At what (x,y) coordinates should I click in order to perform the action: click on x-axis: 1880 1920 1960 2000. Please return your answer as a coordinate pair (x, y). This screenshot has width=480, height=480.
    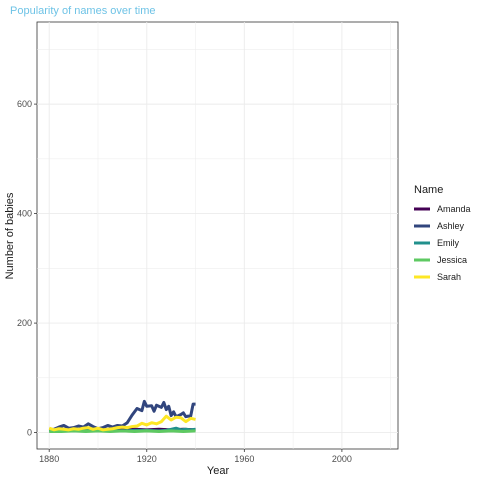
    Looking at the image, I should click on (195, 456).